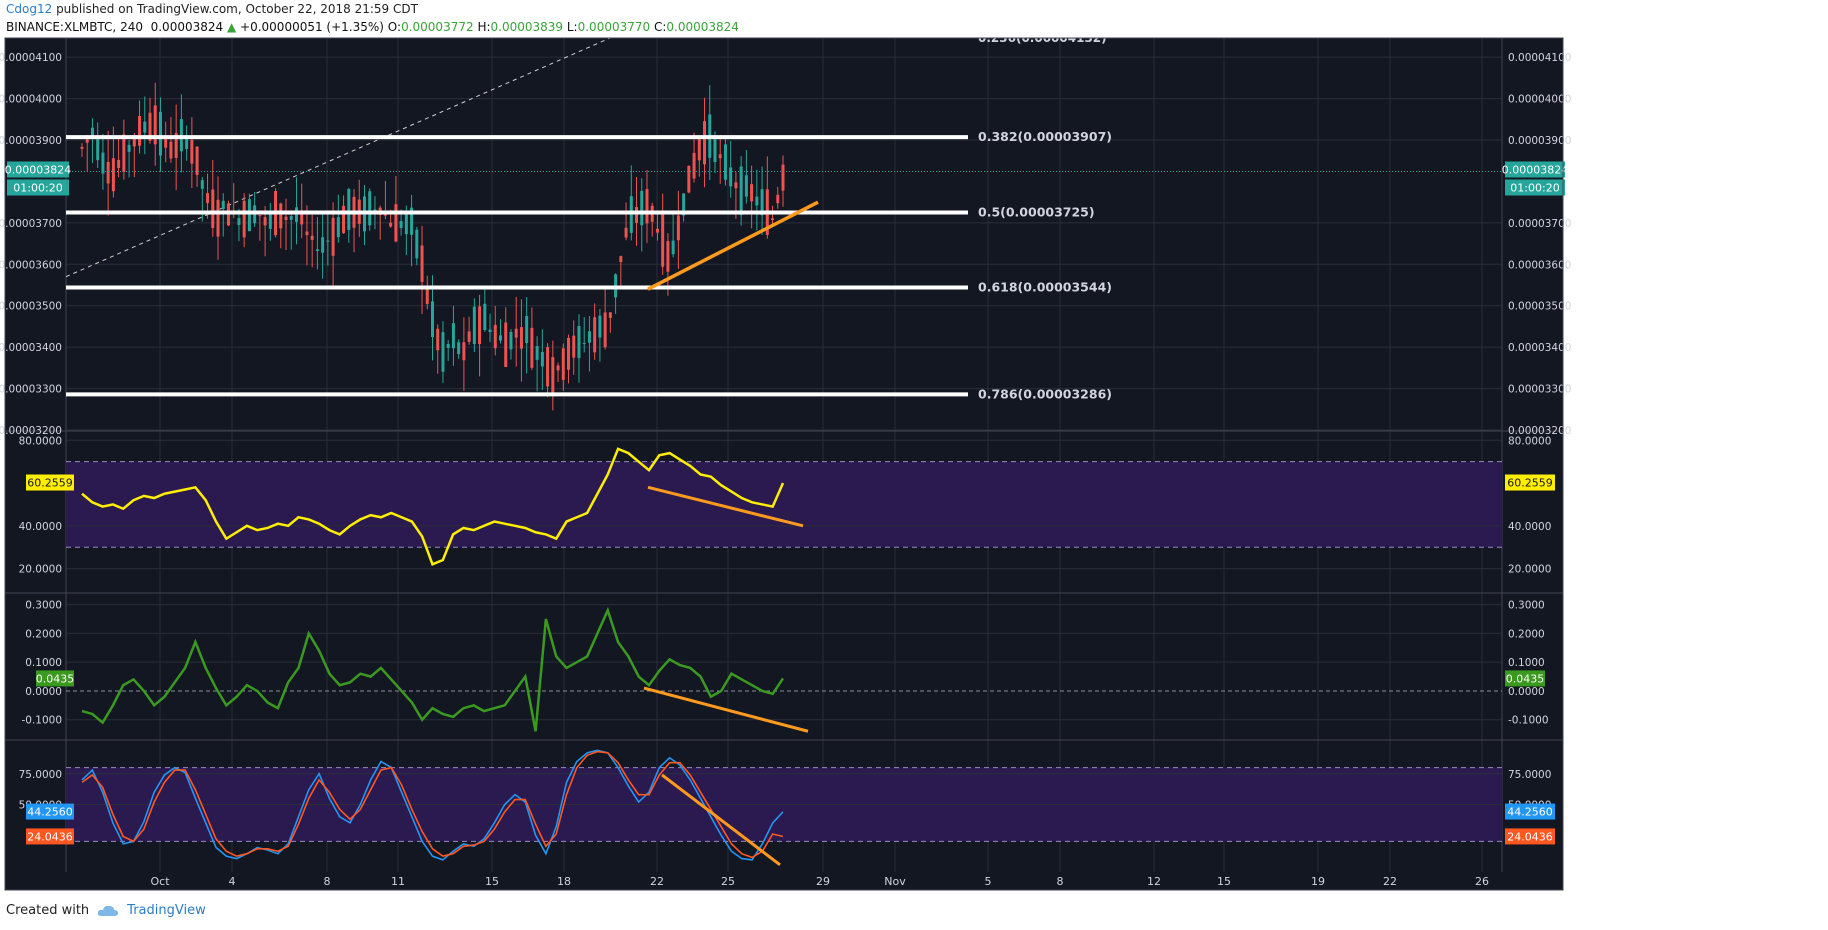  I want to click on last-price-tag-left: 0.00003824, so click(38, 169).